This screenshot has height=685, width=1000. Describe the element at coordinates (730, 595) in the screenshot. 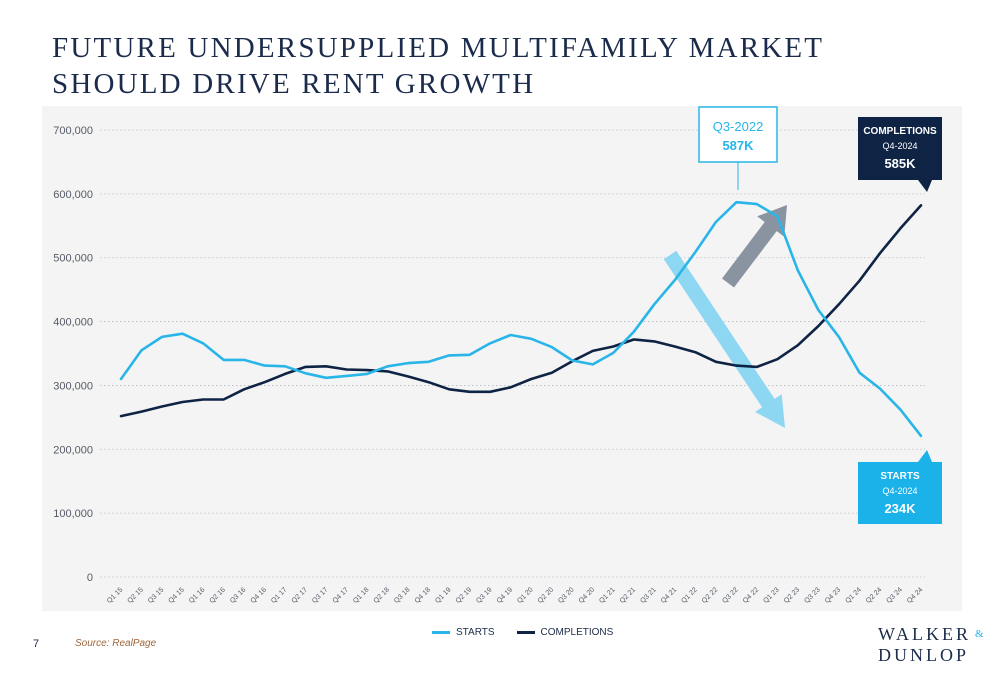

I see `x-tick-label: Q3 22` at that location.